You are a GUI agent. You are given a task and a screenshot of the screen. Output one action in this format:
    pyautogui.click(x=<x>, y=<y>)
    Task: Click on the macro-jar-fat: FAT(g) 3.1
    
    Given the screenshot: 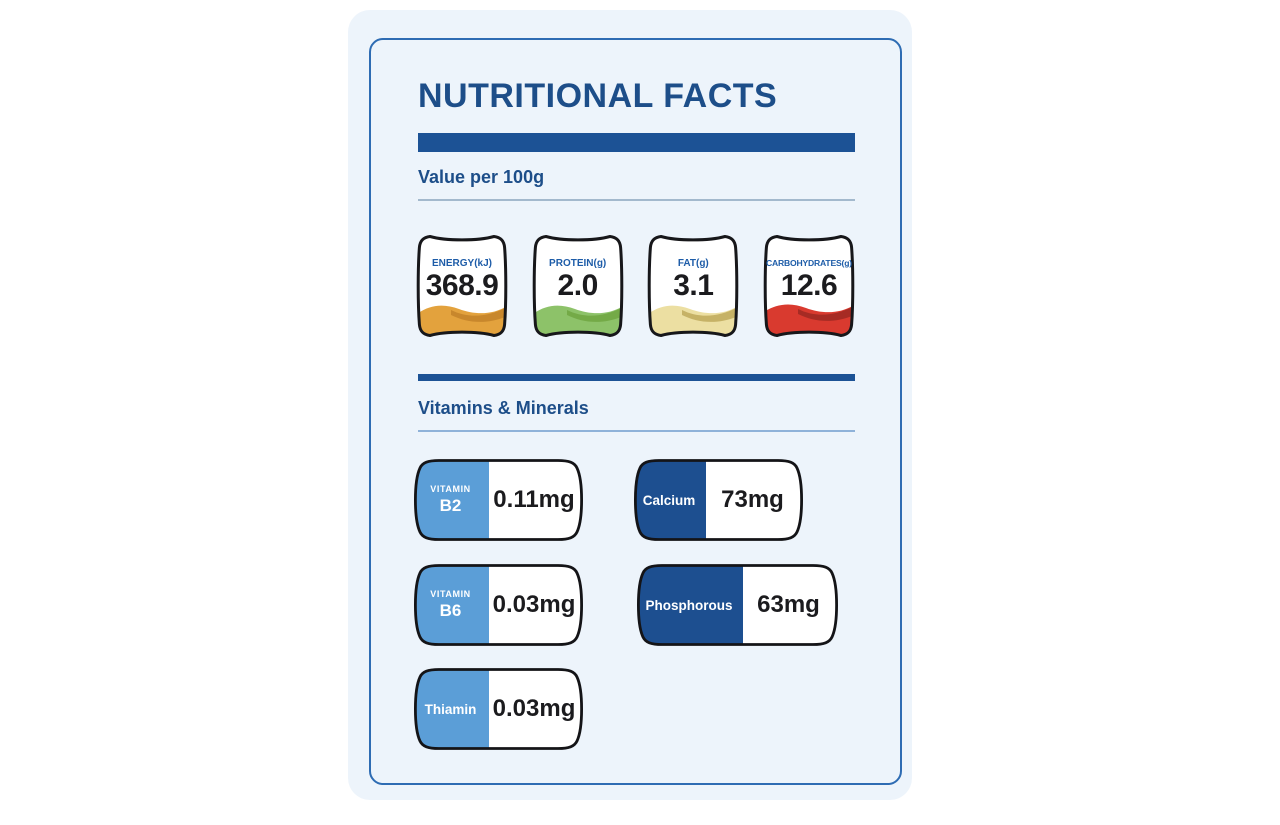 What is the action you would take?
    pyautogui.click(x=693, y=286)
    